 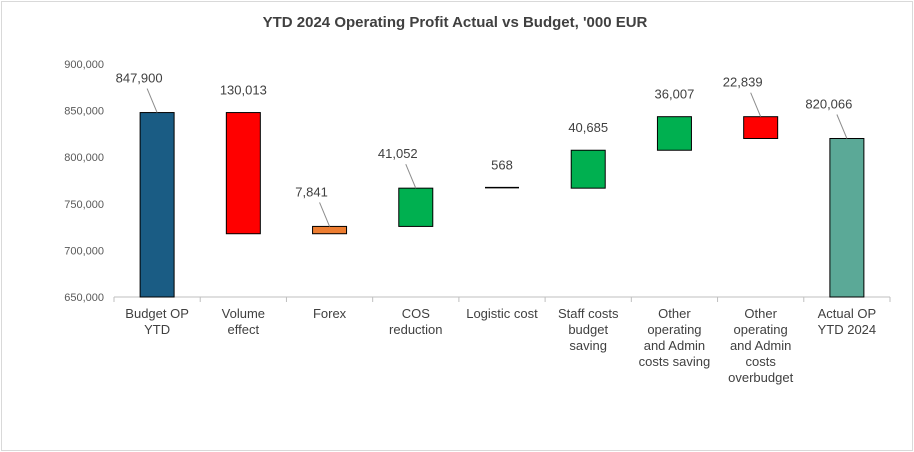 What do you see at coordinates (415, 321) in the screenshot?
I see `x-category-label: COS reduction` at bounding box center [415, 321].